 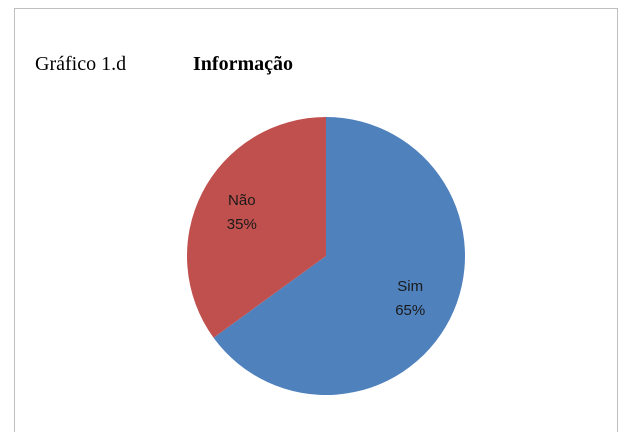 I want to click on pie-slice, so click(x=256, y=227).